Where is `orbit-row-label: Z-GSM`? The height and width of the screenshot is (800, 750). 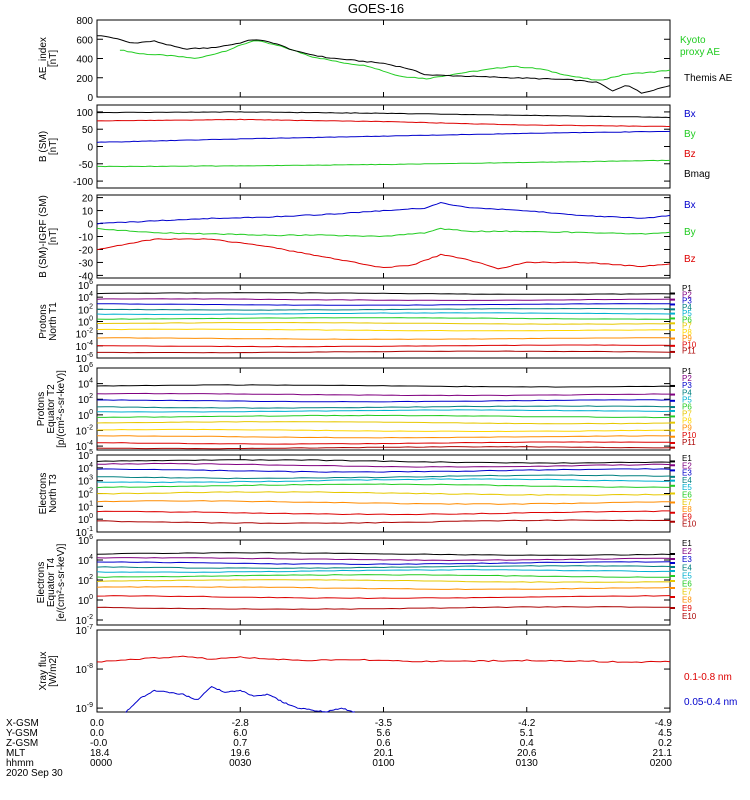 orbit-row-label: Z-GSM is located at coordinates (22, 743).